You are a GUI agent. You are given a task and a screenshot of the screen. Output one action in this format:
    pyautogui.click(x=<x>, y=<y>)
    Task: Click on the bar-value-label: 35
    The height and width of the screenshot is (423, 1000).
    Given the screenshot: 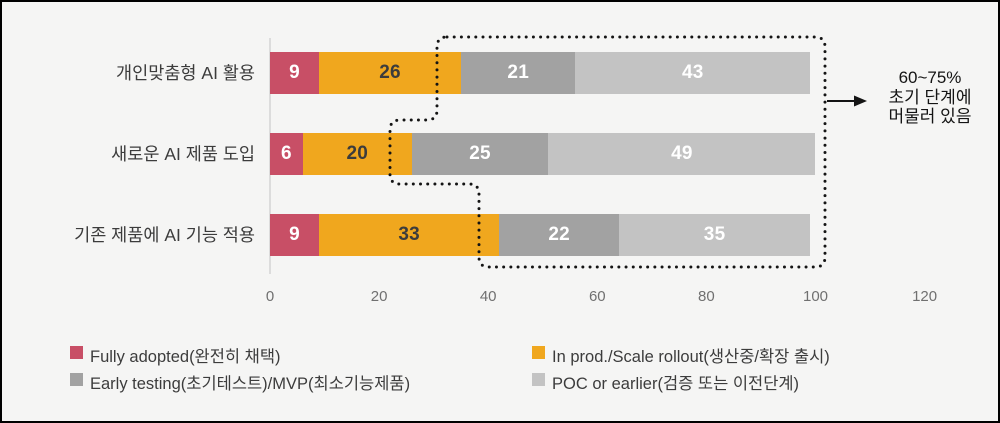 What is the action you would take?
    pyautogui.click(x=714, y=234)
    